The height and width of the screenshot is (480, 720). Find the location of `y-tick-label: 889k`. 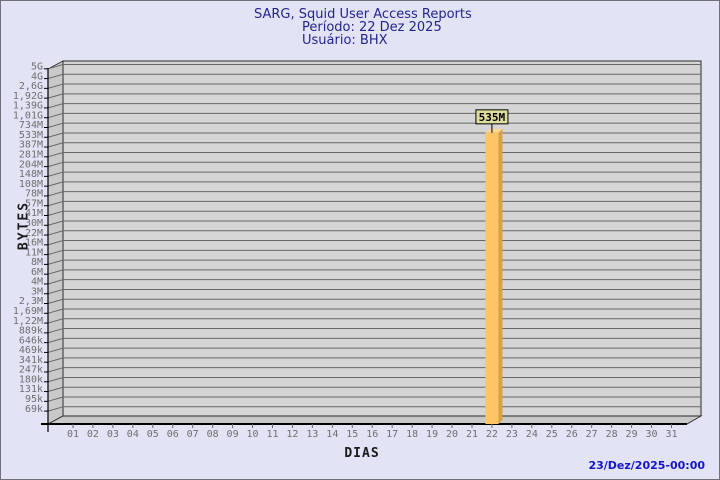

y-tick-label: 889k is located at coordinates (31, 331).